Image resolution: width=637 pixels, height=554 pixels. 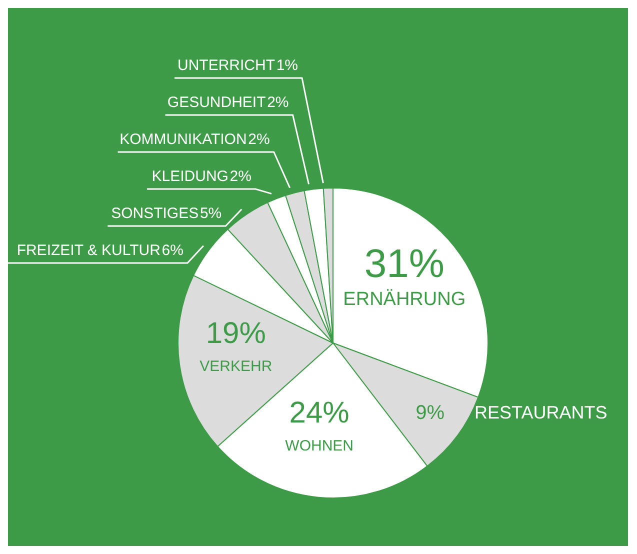 What do you see at coordinates (404, 299) in the screenshot?
I see `slice-label: ERNÄHRUNG` at bounding box center [404, 299].